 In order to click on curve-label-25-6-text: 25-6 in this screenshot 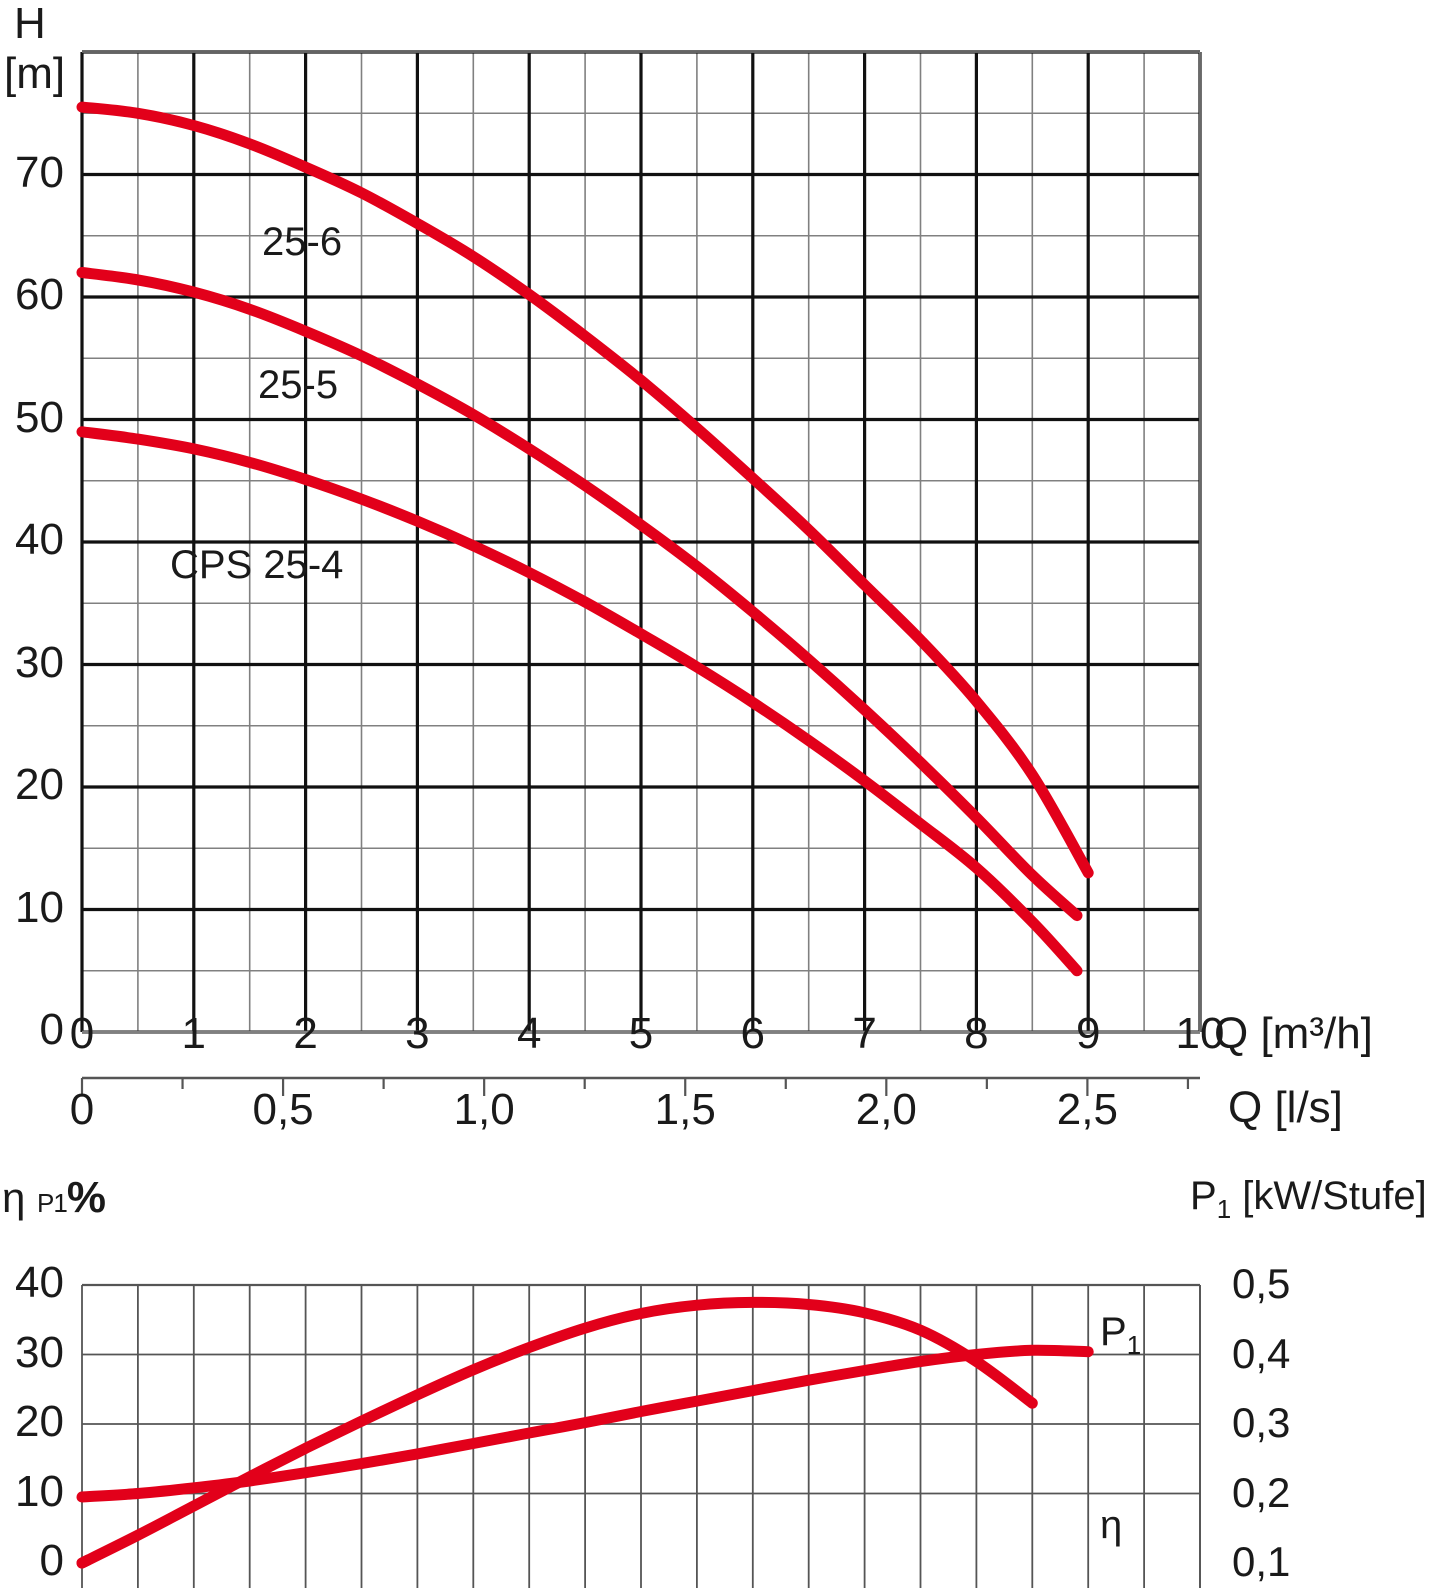, I will do `click(302, 242)`.